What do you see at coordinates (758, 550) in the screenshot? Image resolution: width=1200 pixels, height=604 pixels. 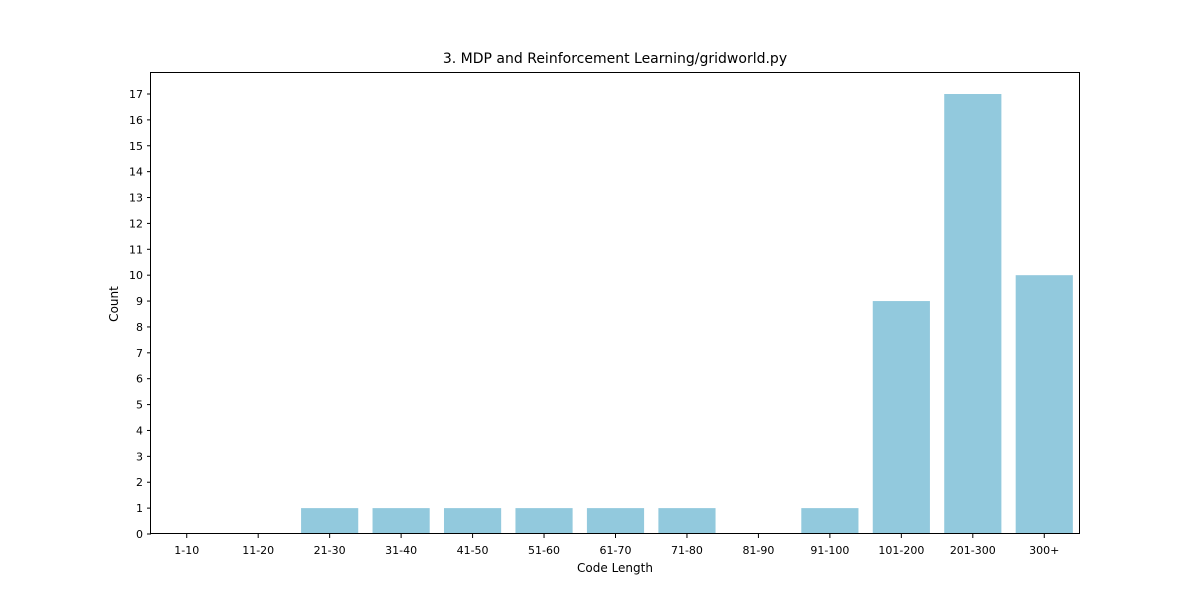 I see `x-tick-label: 81-90` at bounding box center [758, 550].